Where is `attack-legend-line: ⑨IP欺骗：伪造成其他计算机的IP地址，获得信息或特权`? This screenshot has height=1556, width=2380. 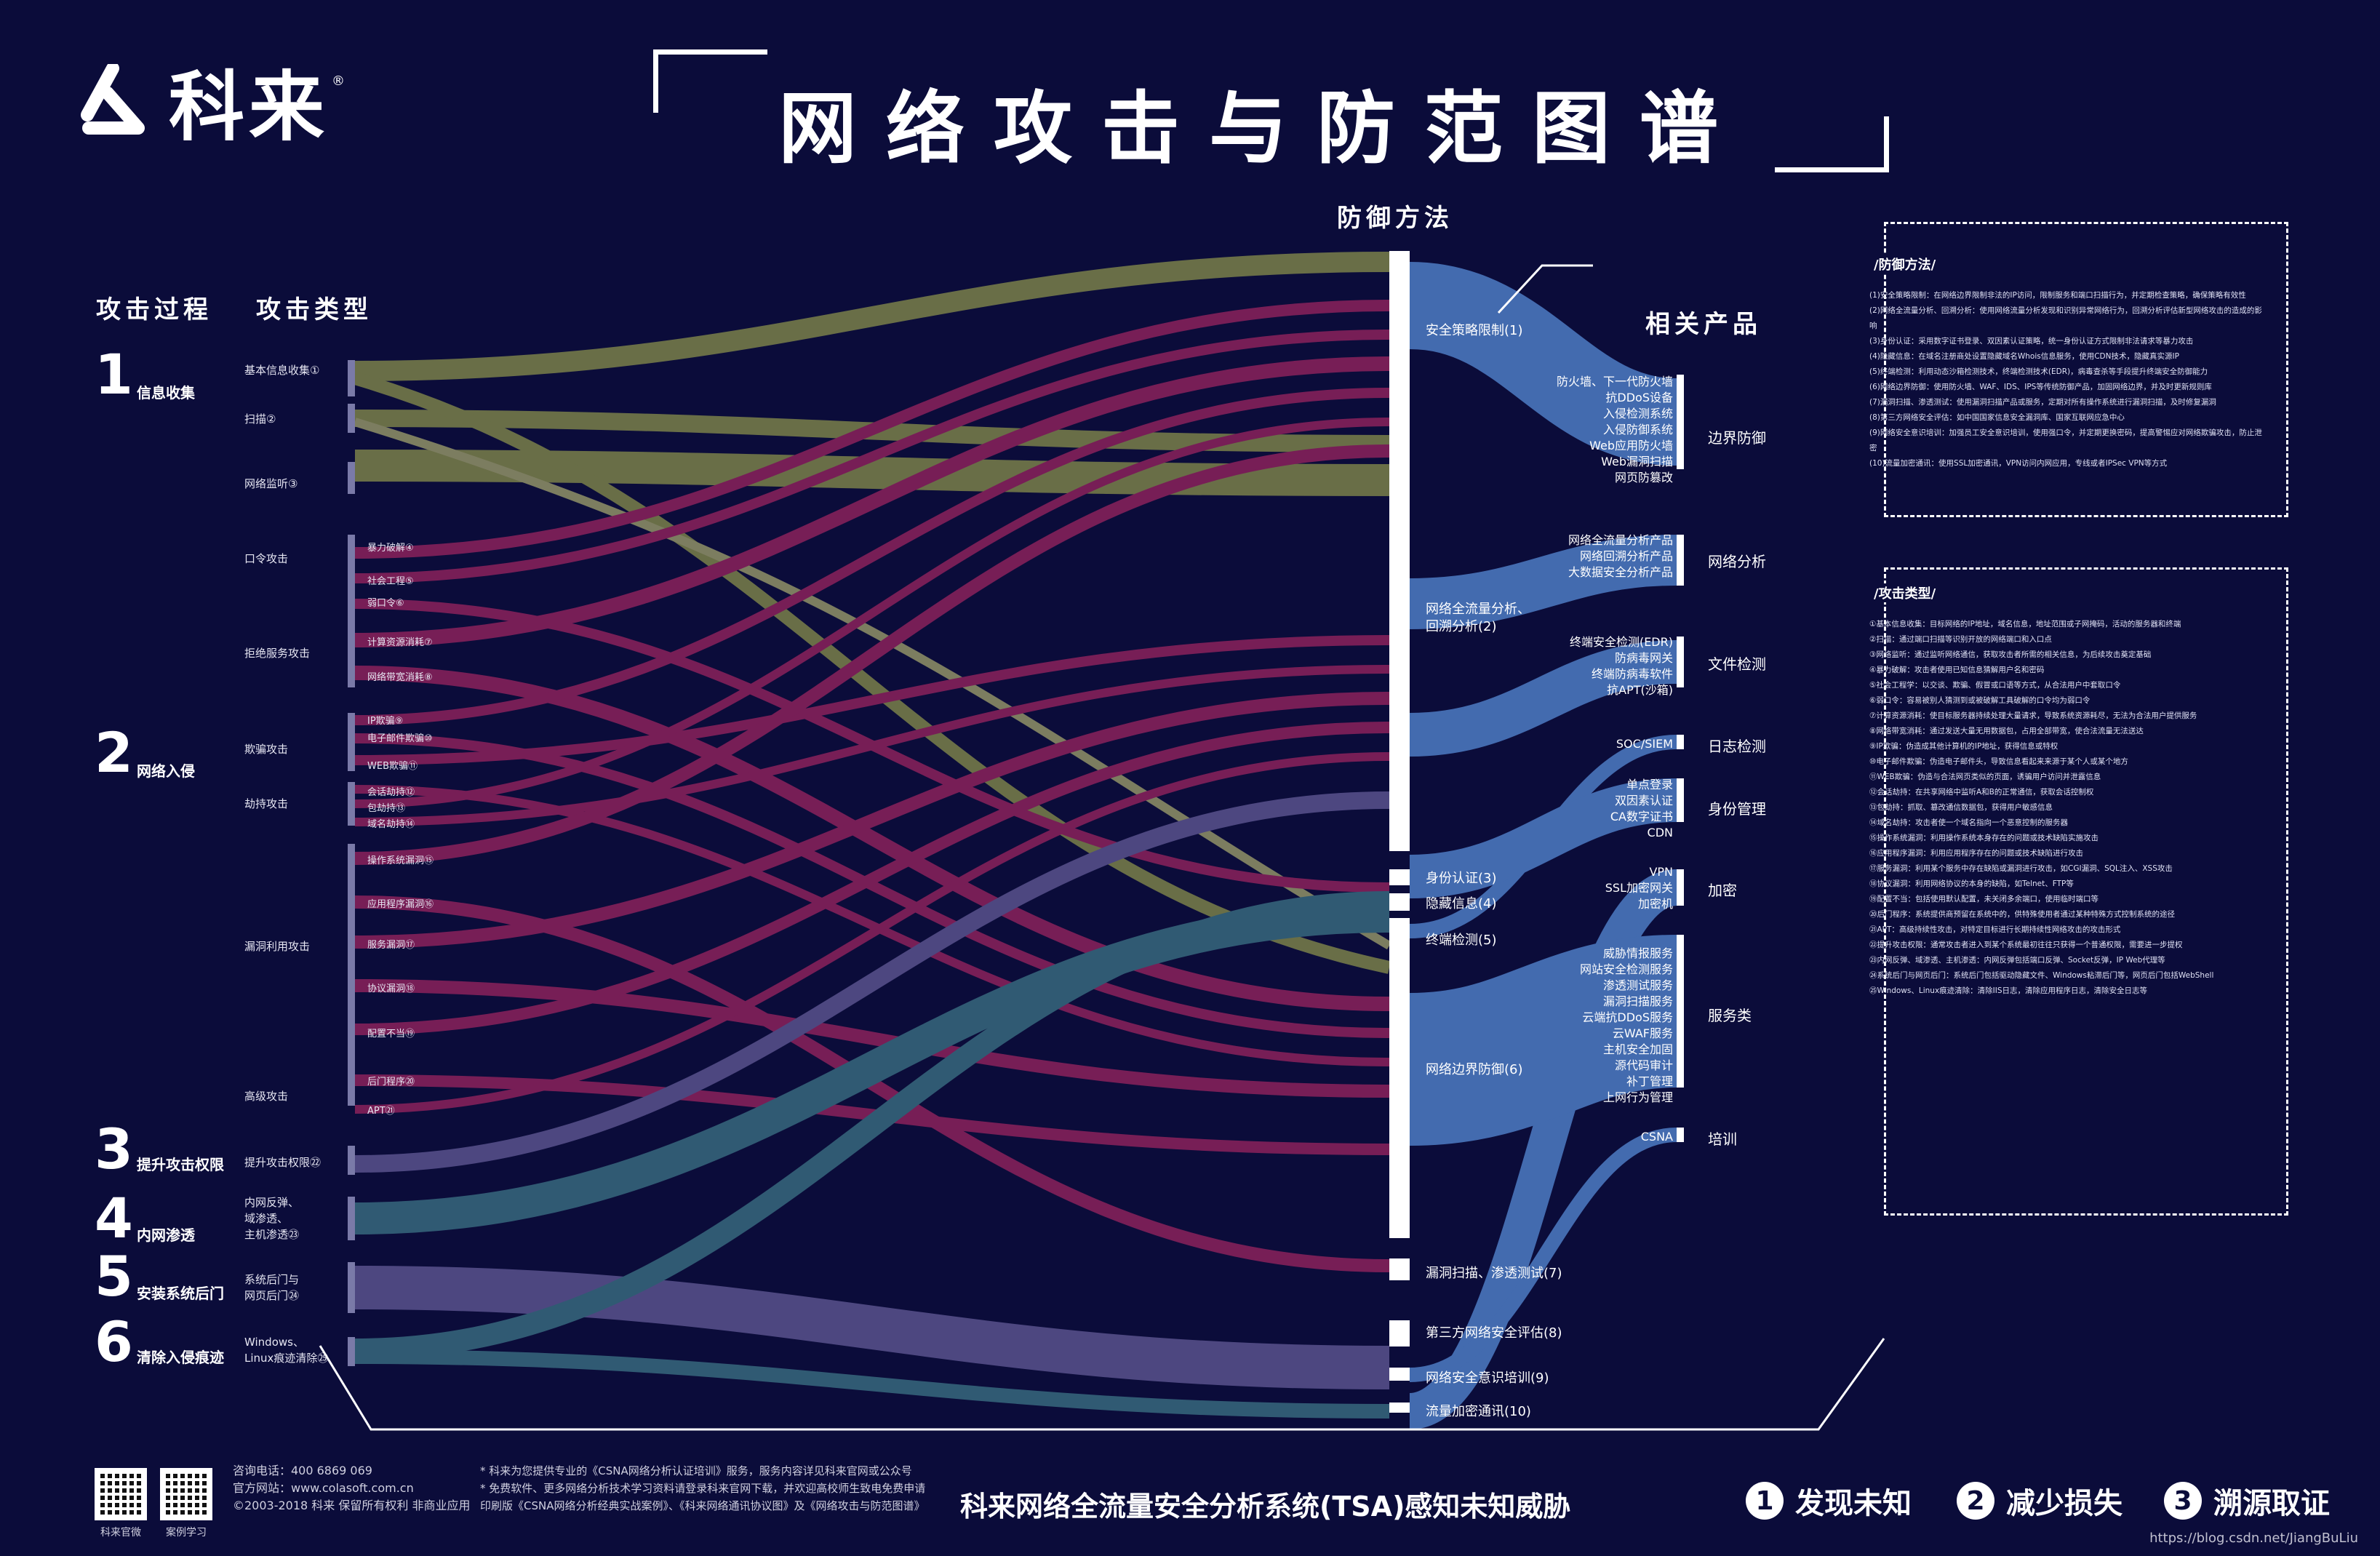 attack-legend-line: ⑨IP欺骗：伪造成其他计算机的IP地址，获得信息或特权 is located at coordinates (1963, 747).